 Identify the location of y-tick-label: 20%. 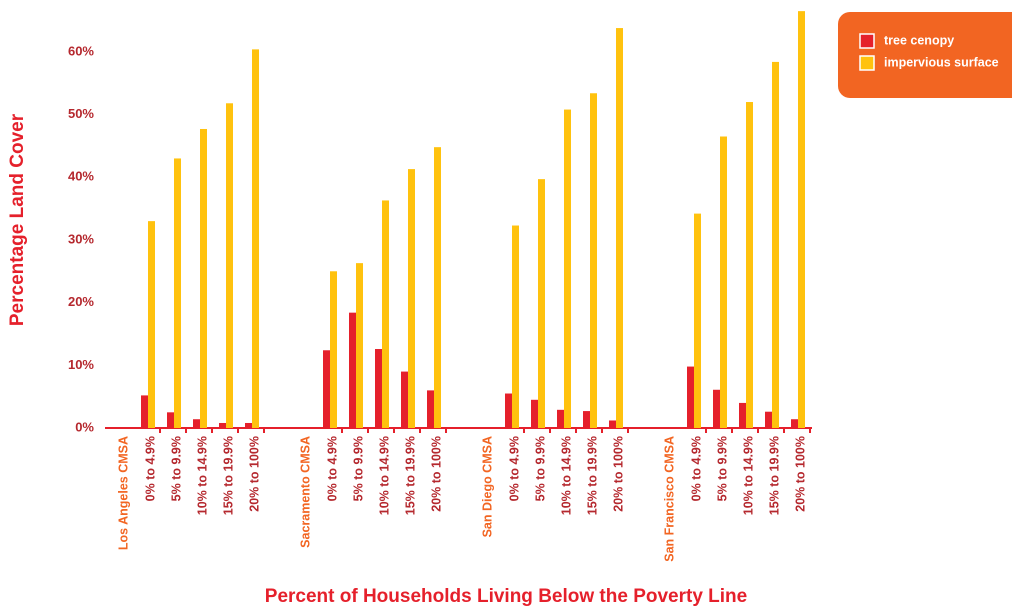
(81, 301).